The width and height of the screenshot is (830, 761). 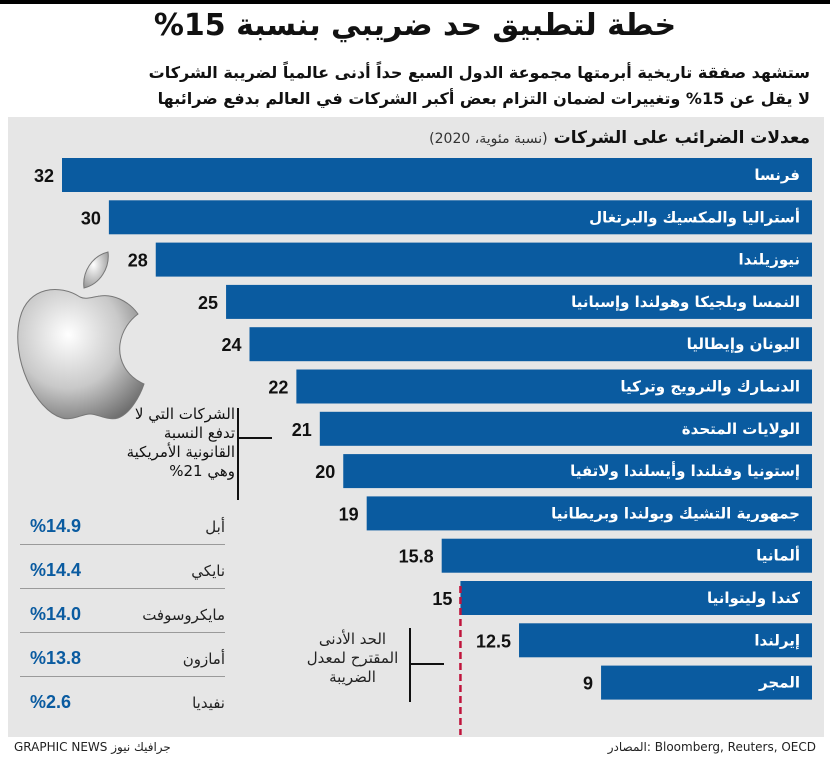 I want to click on company-name: نايكي, so click(x=208, y=571).